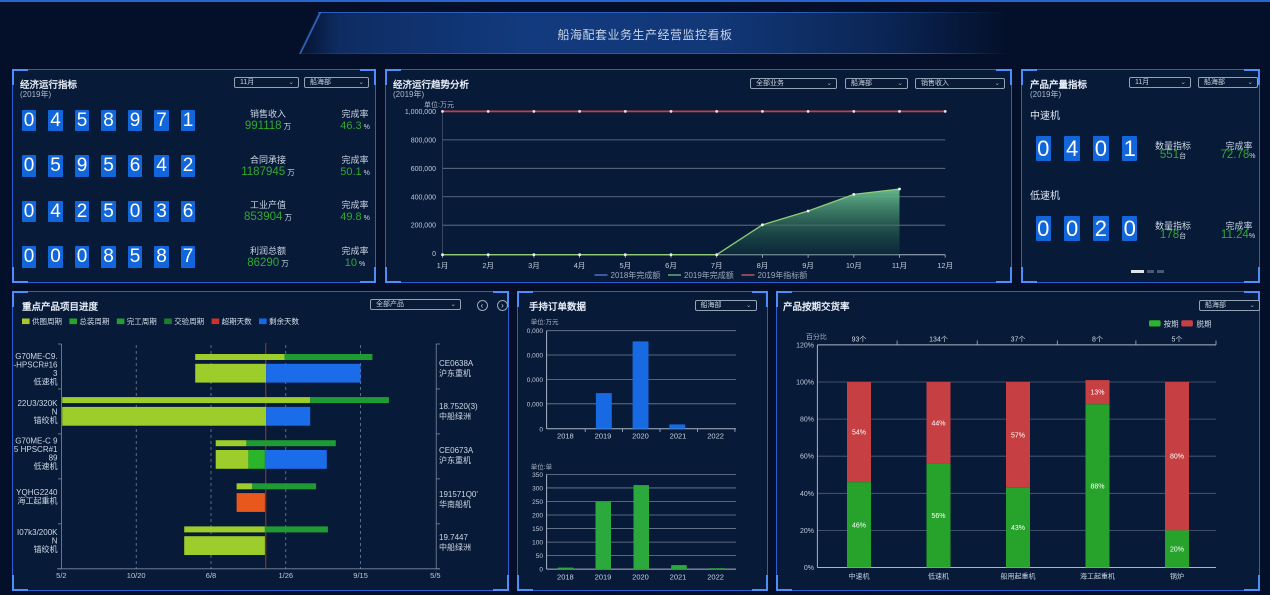  I want to click on svg-text: 5/2, so click(61, 575).